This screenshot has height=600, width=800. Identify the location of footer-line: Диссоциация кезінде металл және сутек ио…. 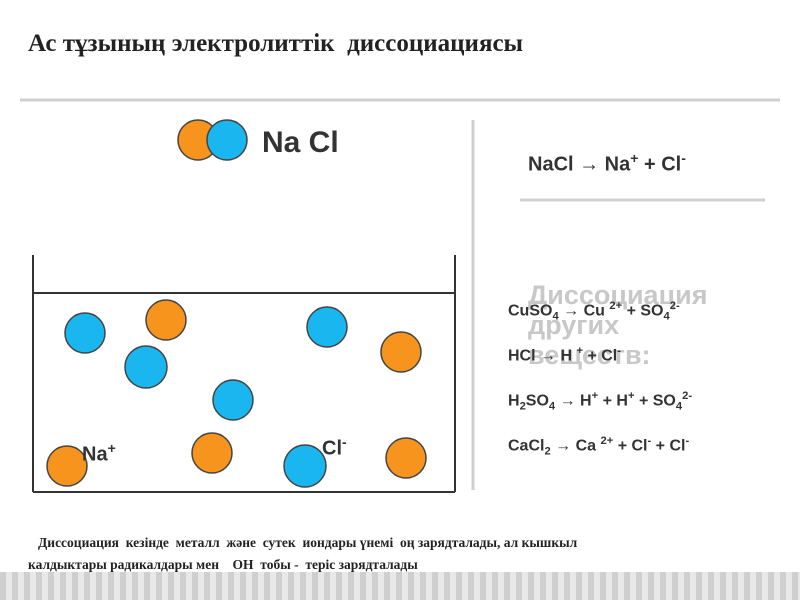
(308, 542).